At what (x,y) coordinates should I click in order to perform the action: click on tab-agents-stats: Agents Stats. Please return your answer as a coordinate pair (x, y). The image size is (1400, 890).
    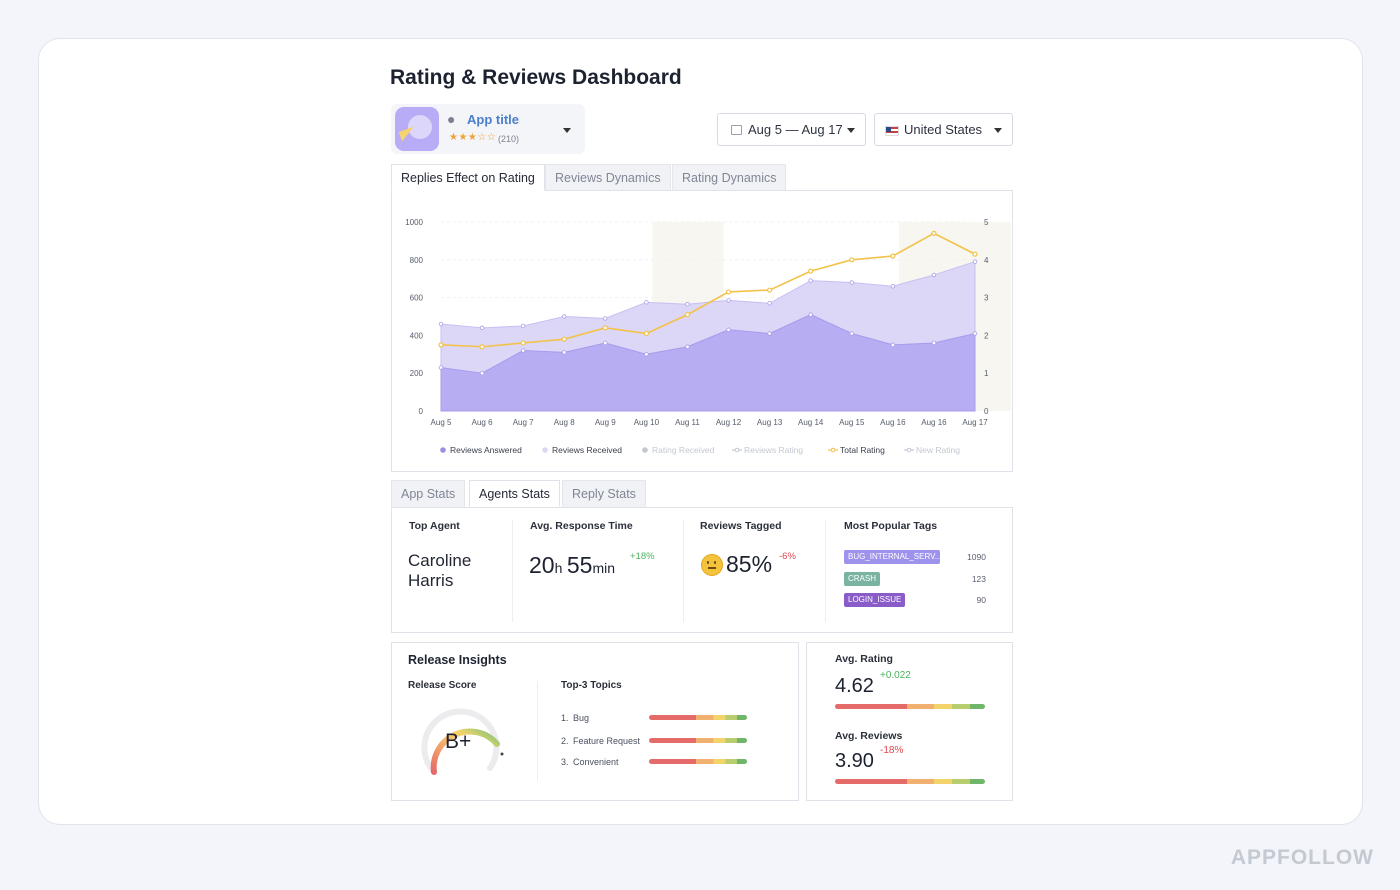
    Looking at the image, I should click on (514, 493).